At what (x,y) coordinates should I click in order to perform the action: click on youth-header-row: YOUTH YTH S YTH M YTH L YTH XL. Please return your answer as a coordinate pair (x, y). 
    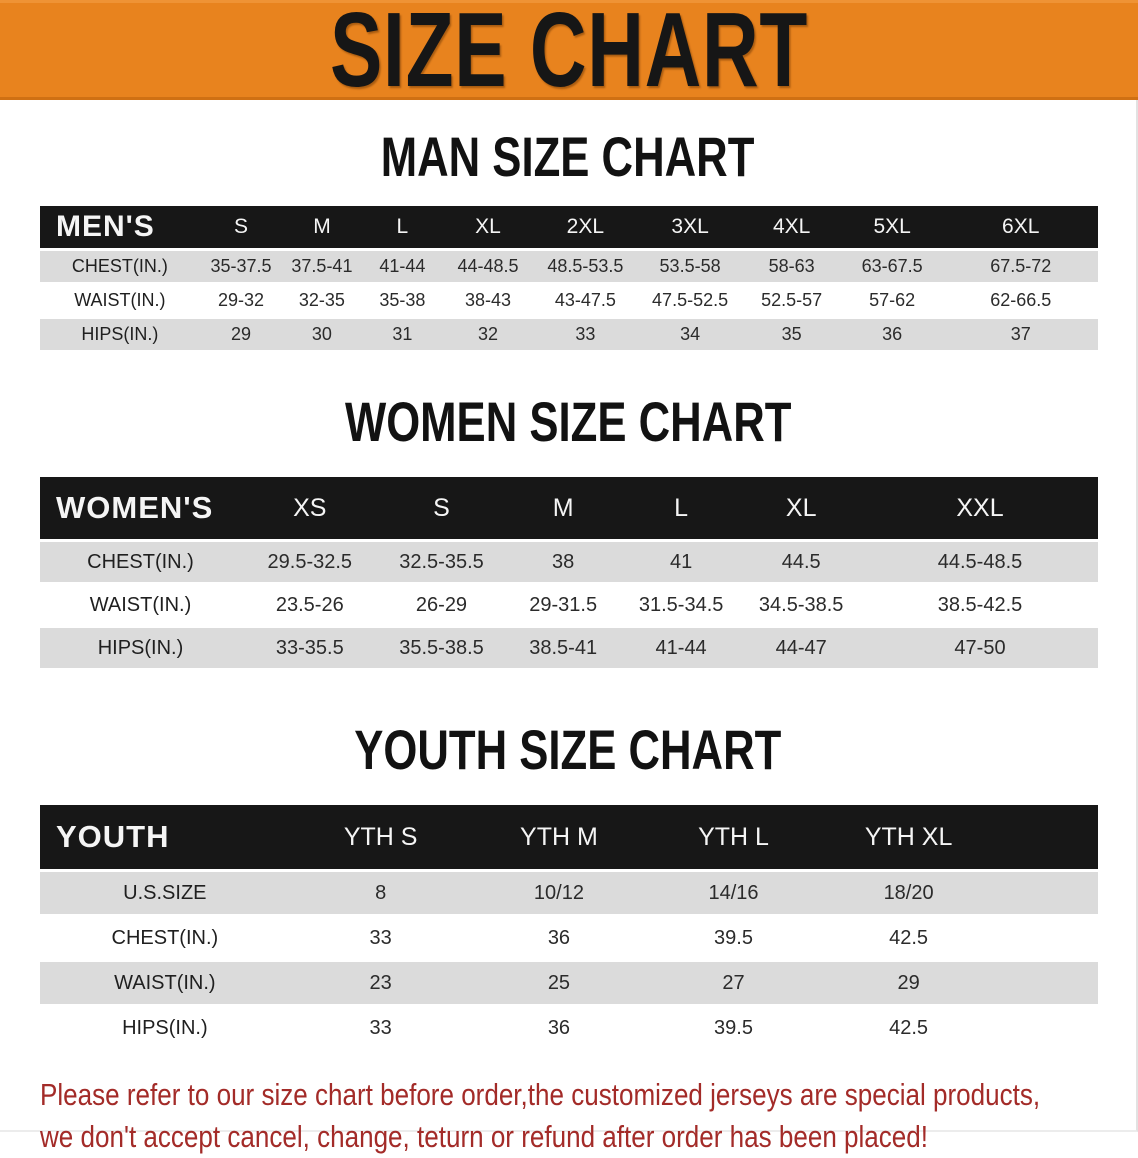
    Looking at the image, I should click on (569, 837).